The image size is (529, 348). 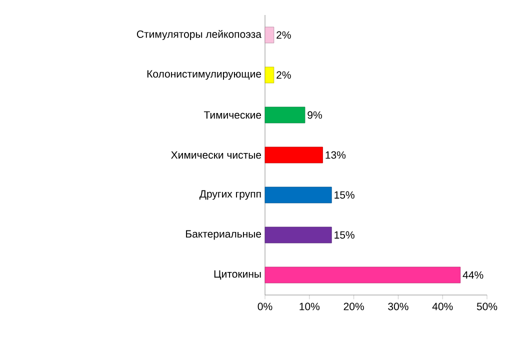 I want to click on x-tick-label: 10%, so click(x=310, y=306).